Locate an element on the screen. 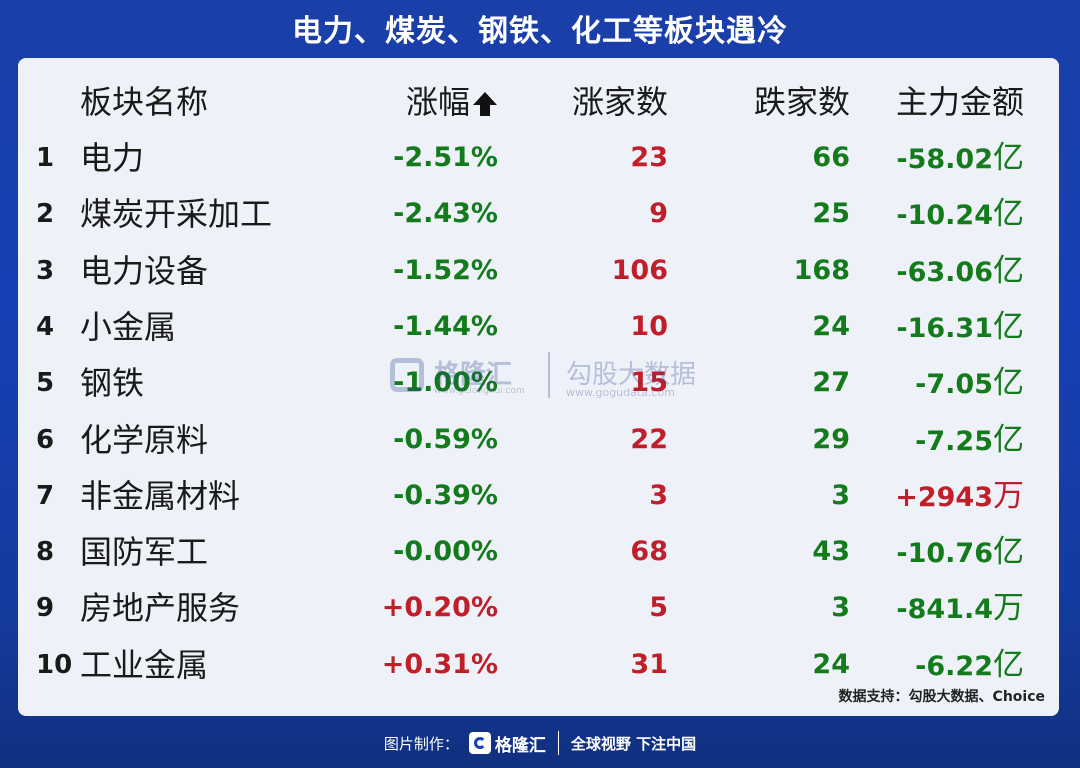 This screenshot has width=1080, height=768. row-sector-name: 房地产服务 is located at coordinates (160, 608).